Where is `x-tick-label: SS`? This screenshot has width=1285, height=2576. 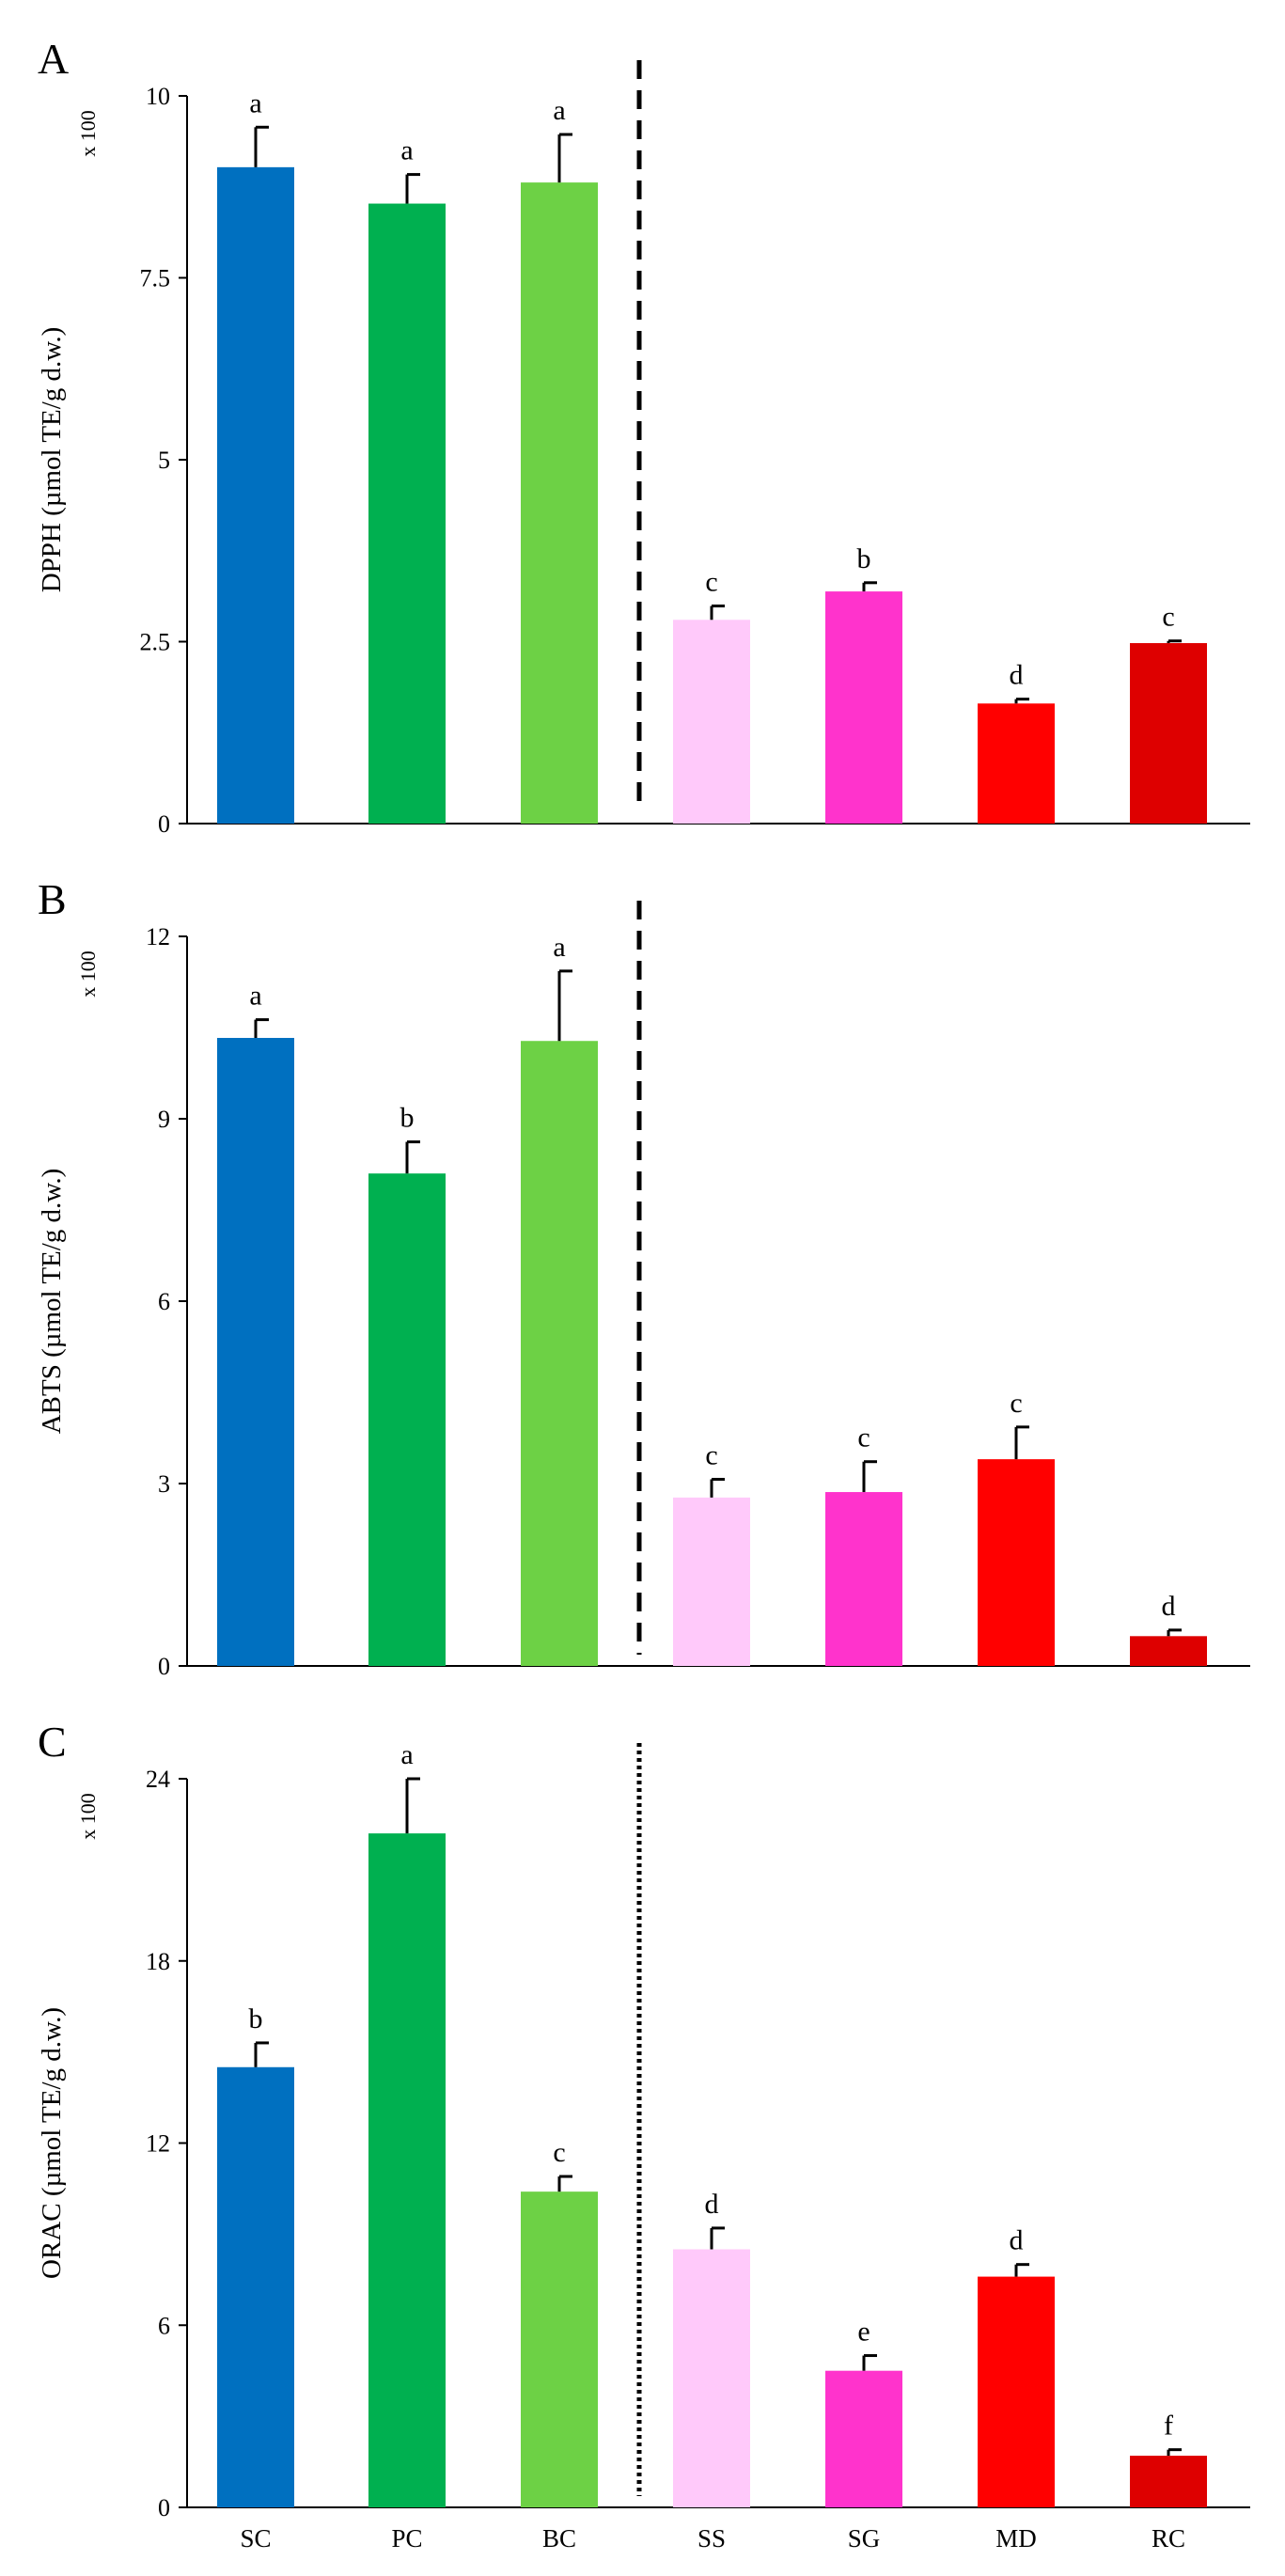
x-tick-label: SS is located at coordinates (711, 2538).